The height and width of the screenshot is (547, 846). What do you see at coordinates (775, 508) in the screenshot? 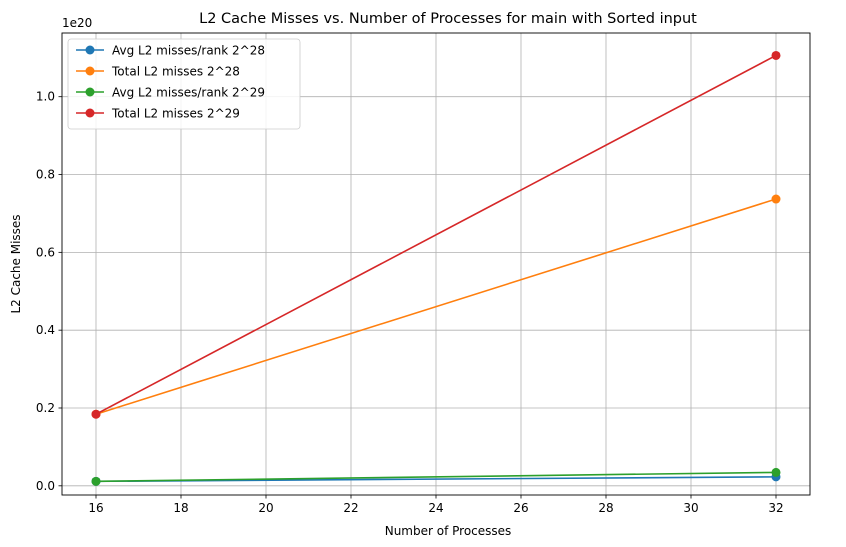
I see `x-tick-label: 32` at bounding box center [775, 508].